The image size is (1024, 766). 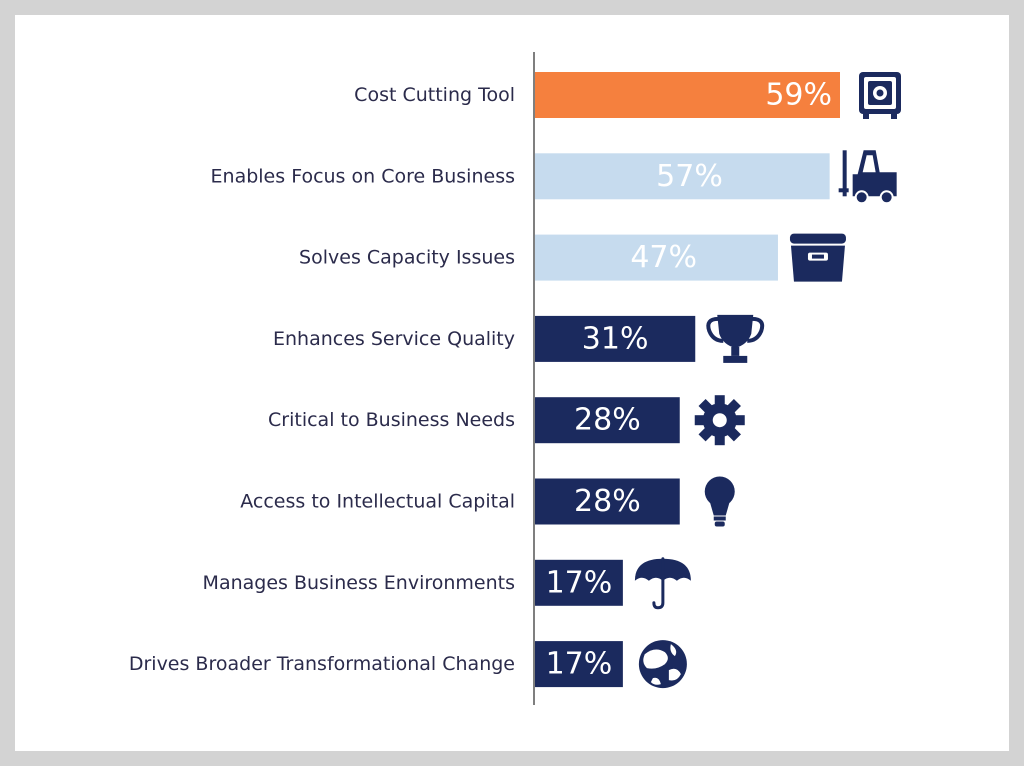 I want to click on trophy-icon, so click(x=735, y=338).